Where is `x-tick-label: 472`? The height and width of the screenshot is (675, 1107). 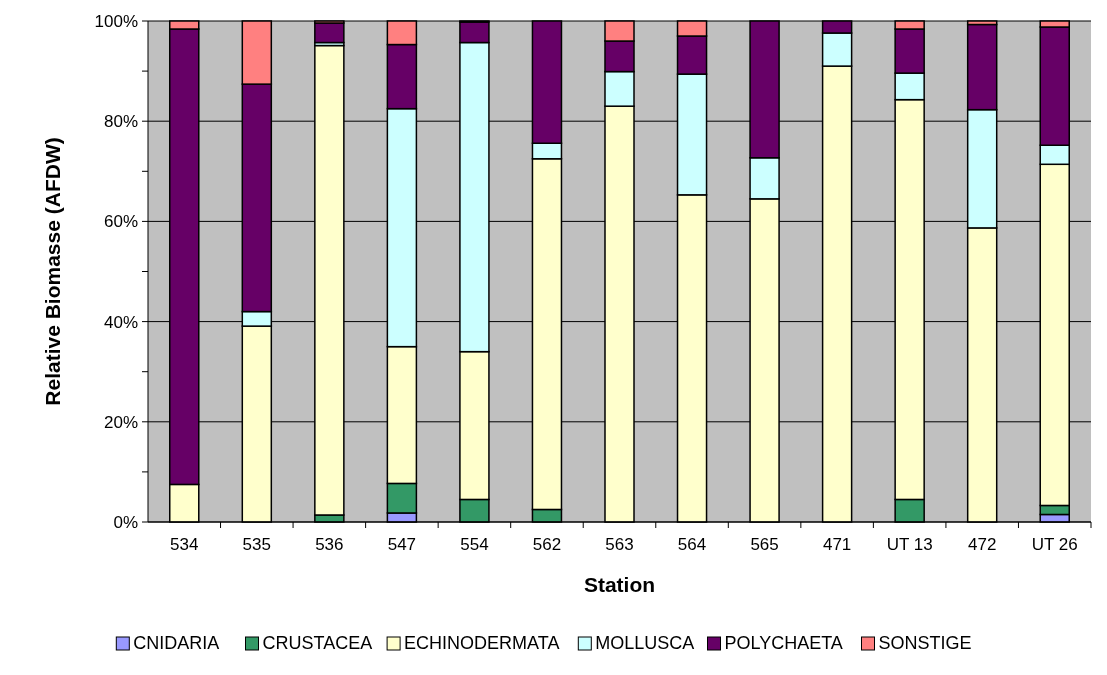
x-tick-label: 472 is located at coordinates (982, 544).